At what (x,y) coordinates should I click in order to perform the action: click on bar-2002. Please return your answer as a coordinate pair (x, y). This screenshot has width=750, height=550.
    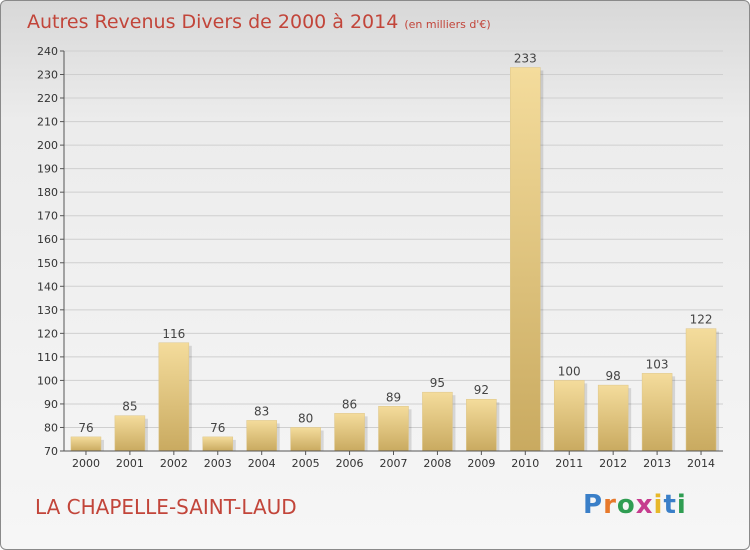
    Looking at the image, I should click on (174, 397).